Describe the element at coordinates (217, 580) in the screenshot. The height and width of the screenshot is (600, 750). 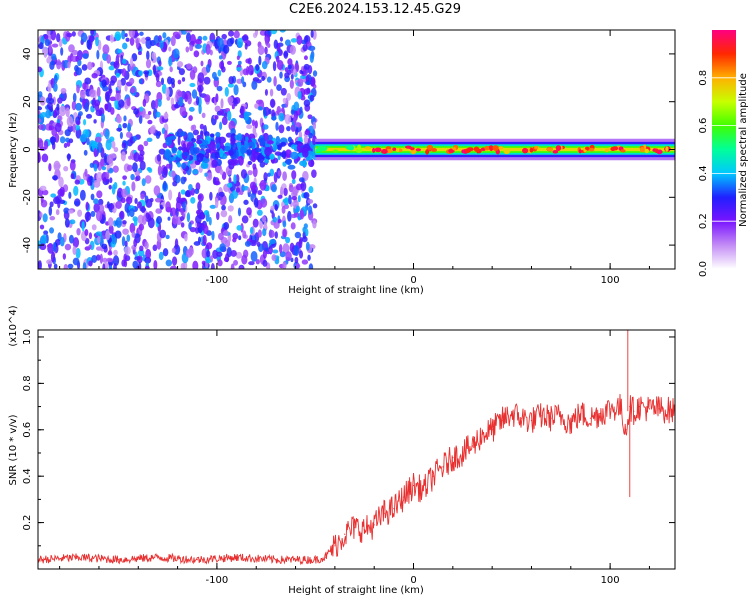
I see `snr-x-tick-label: -100` at that location.